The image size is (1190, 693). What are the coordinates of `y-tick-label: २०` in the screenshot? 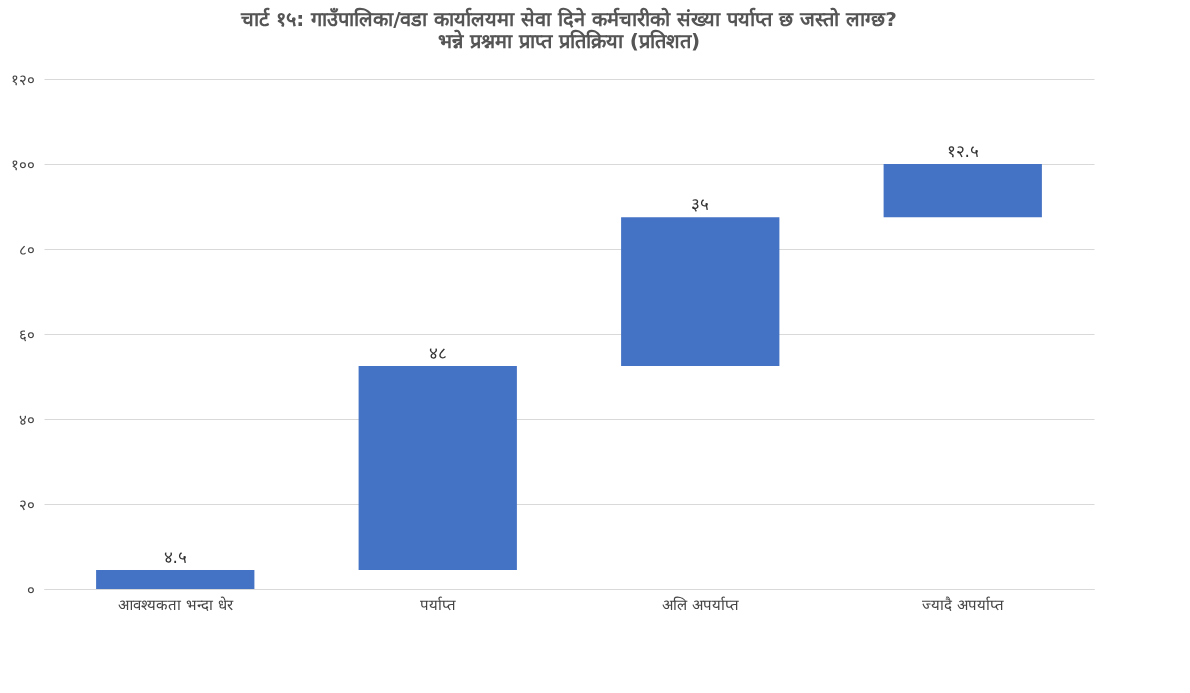 It's located at (26, 504).